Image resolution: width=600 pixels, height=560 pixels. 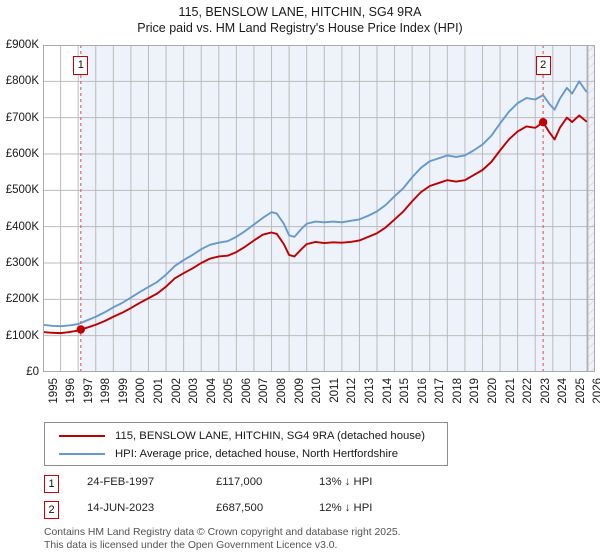 What do you see at coordinates (543, 65) in the screenshot?
I see `marker-callout-2: 2` at bounding box center [543, 65].